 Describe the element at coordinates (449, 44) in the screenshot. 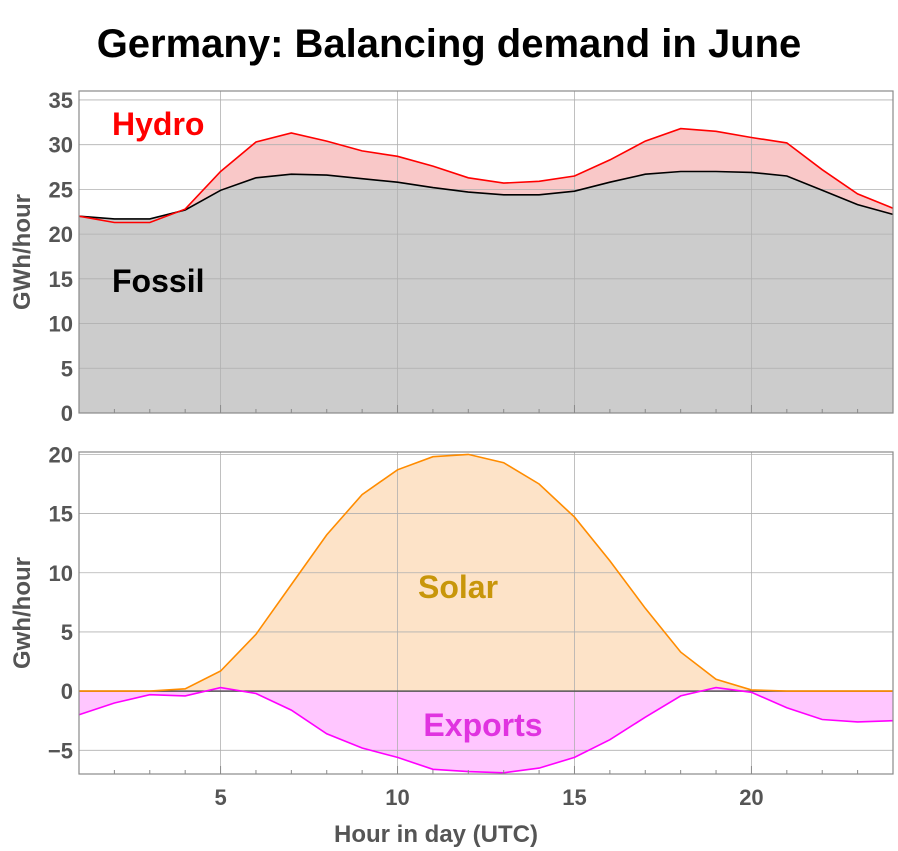

I see `chart-title: Germany: Balancing demand in June` at that location.